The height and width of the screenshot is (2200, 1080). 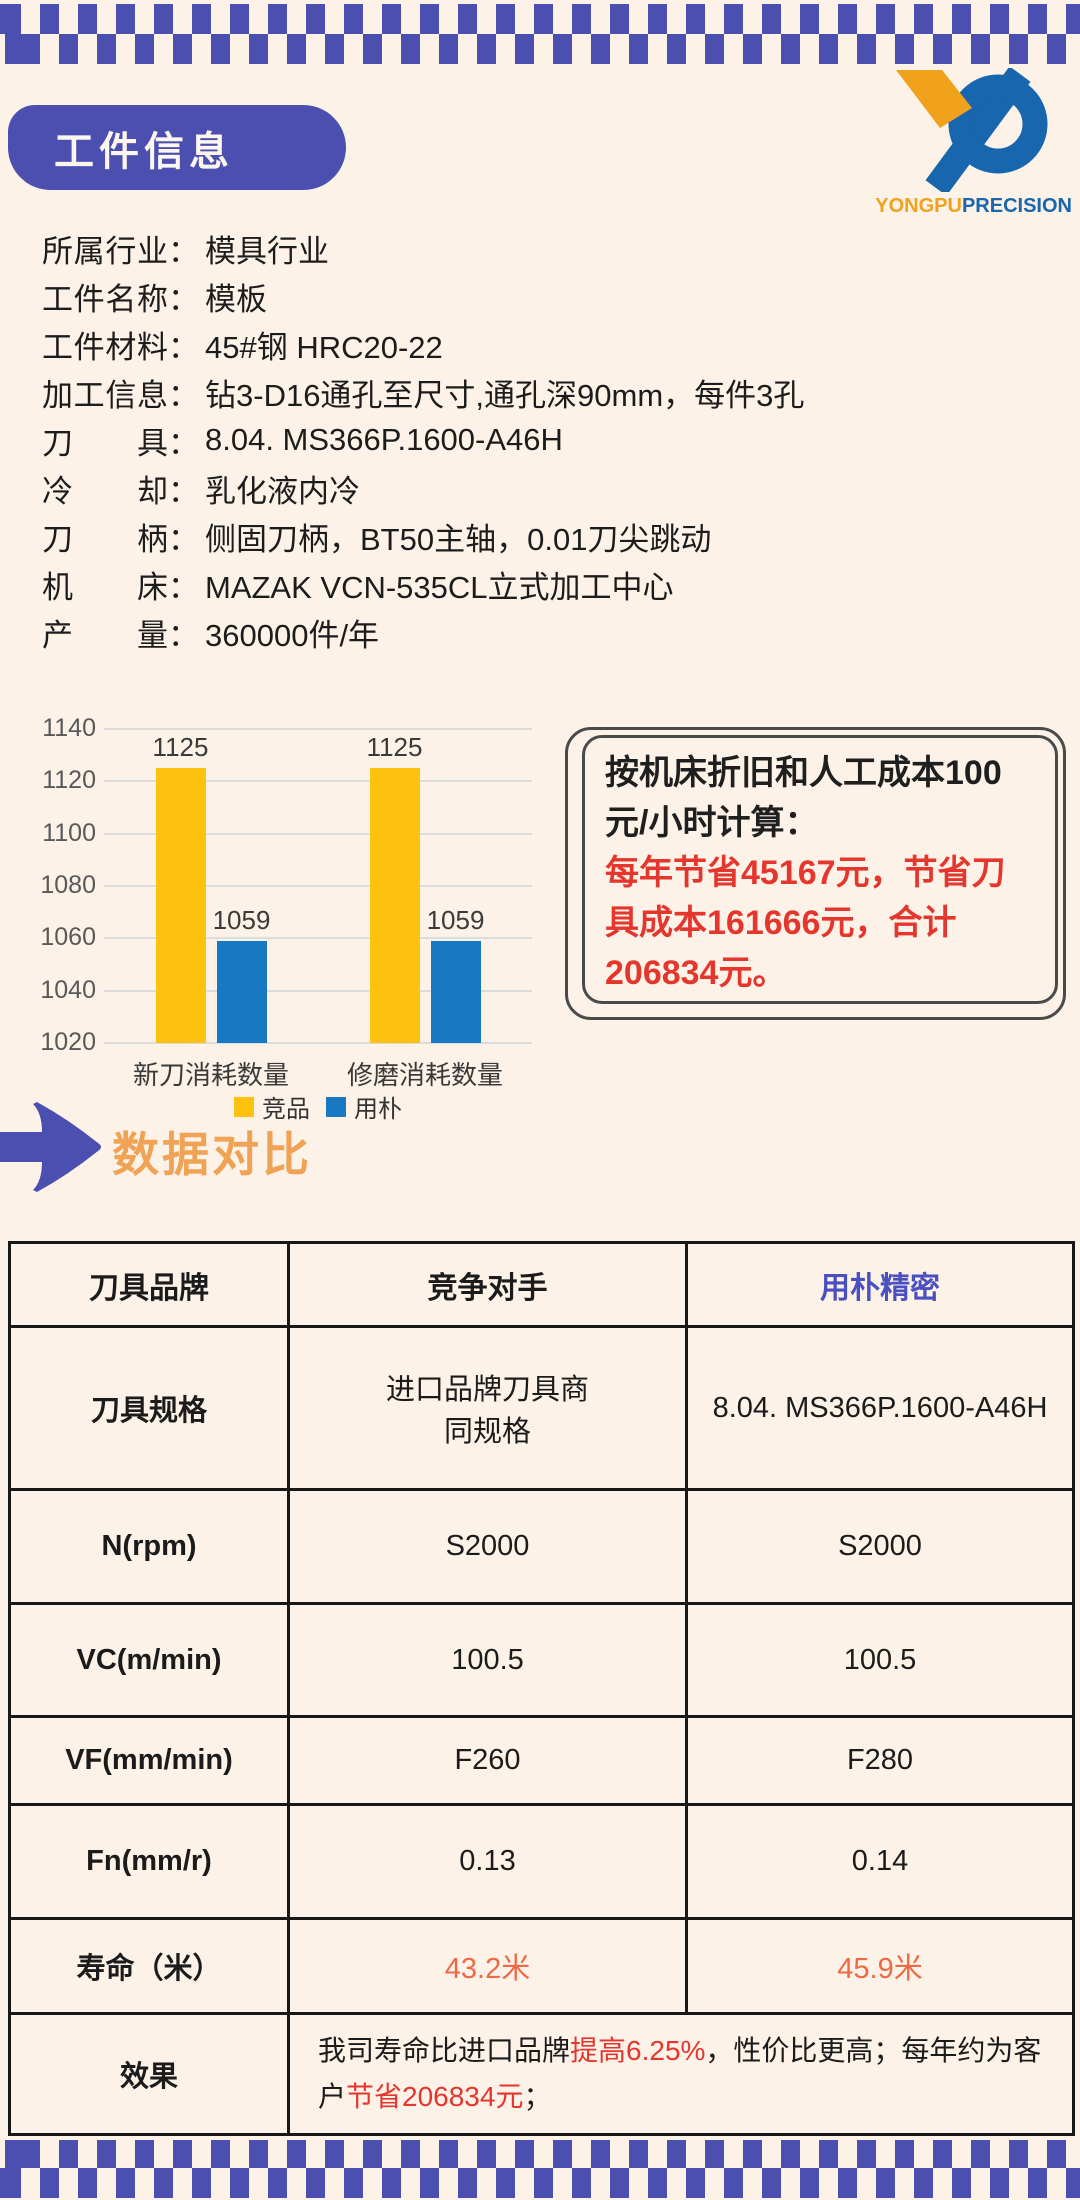 What do you see at coordinates (378, 1109) in the screenshot?
I see `legend-label: 用朴` at bounding box center [378, 1109].